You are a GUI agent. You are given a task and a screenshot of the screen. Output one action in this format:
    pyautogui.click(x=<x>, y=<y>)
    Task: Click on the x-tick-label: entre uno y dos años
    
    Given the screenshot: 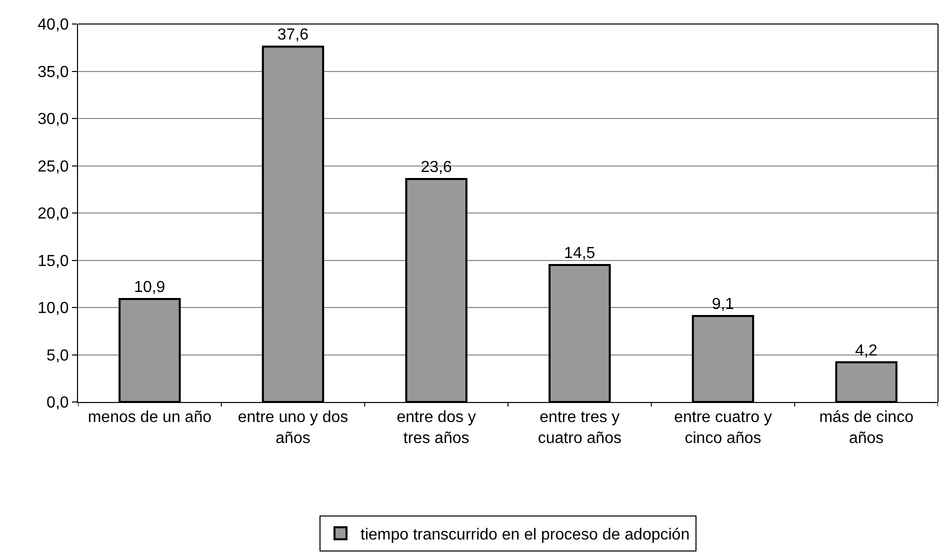 What is the action you would take?
    pyautogui.click(x=293, y=428)
    